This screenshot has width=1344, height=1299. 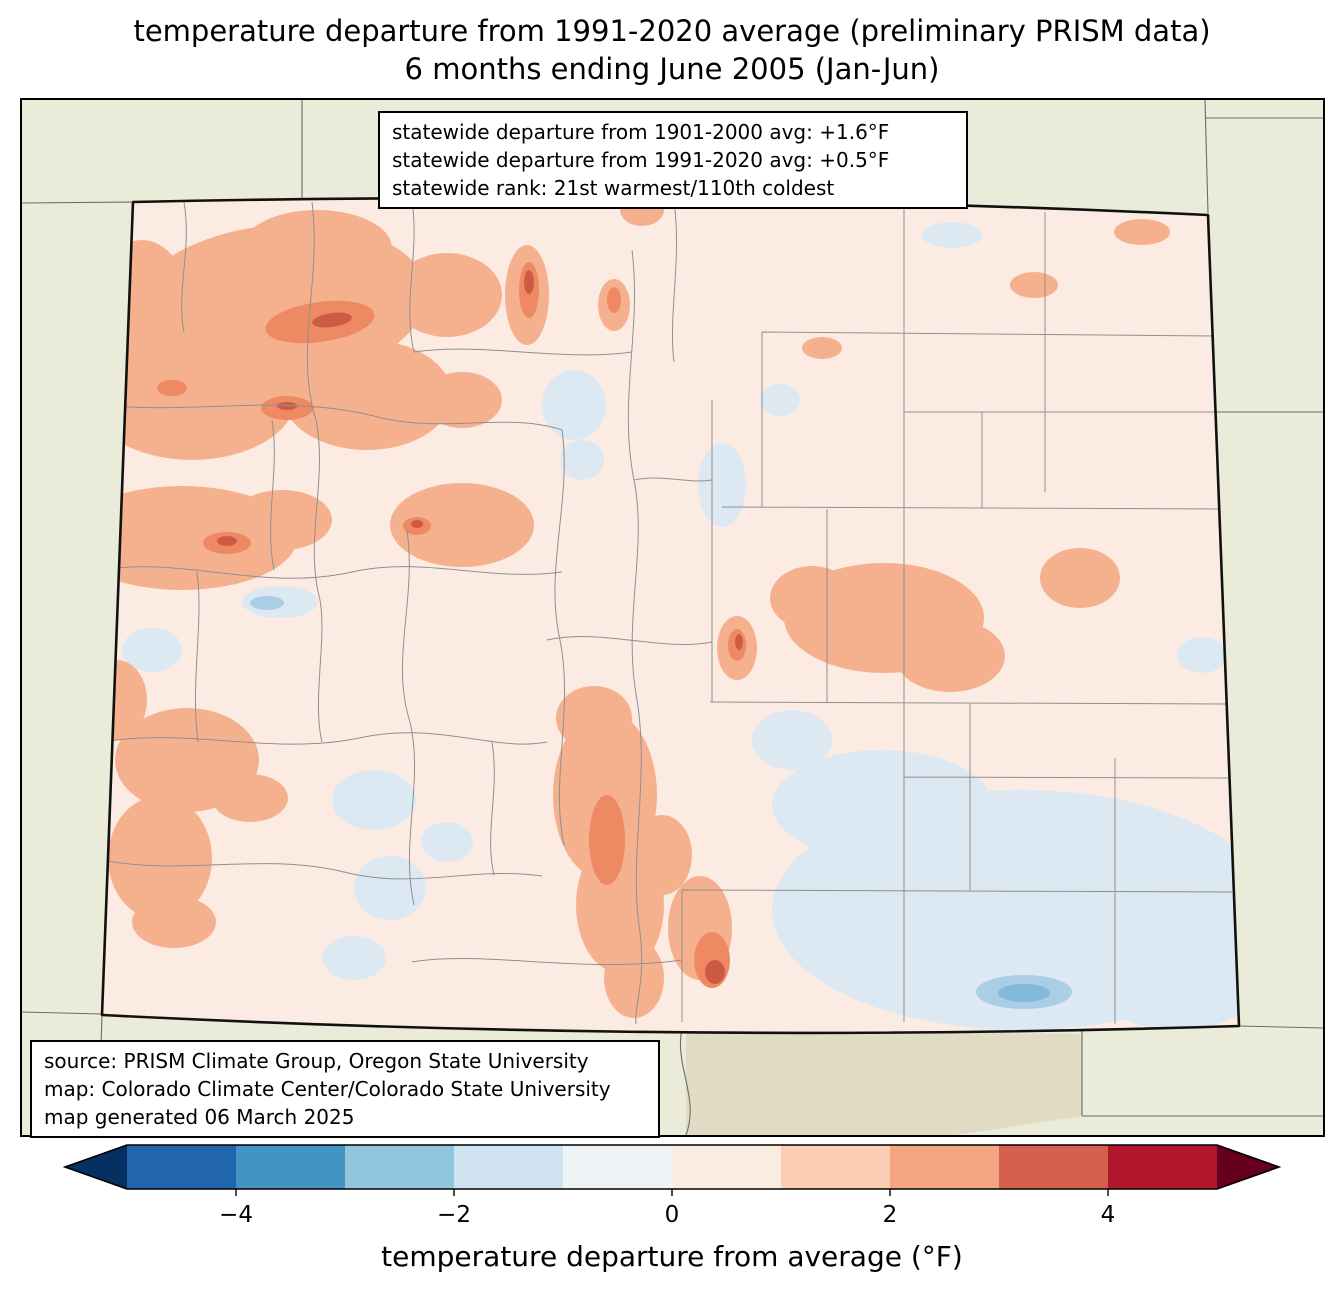 What do you see at coordinates (672, 1215) in the screenshot?
I see `colorbar-tick-label: 0` at bounding box center [672, 1215].